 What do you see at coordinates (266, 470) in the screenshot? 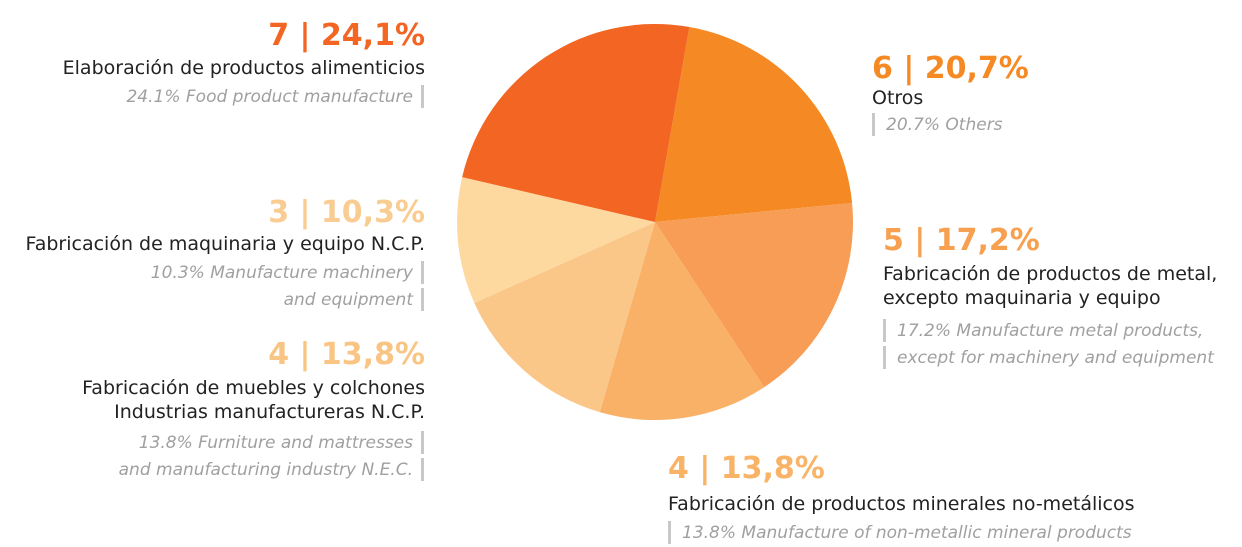
I see `slice-description: and manufacturing industry N.E.C.` at bounding box center [266, 470].